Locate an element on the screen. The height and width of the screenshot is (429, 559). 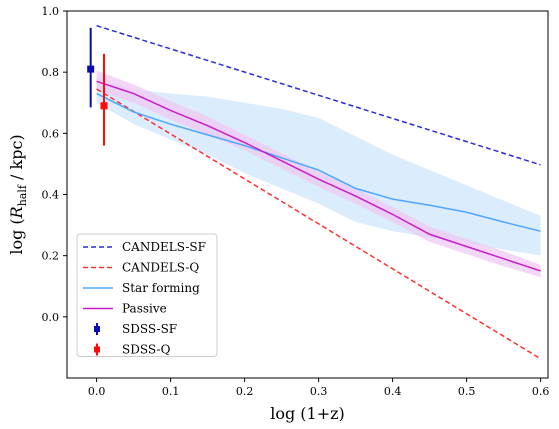
x-axis-label: log (1+z) is located at coordinates (307, 413).